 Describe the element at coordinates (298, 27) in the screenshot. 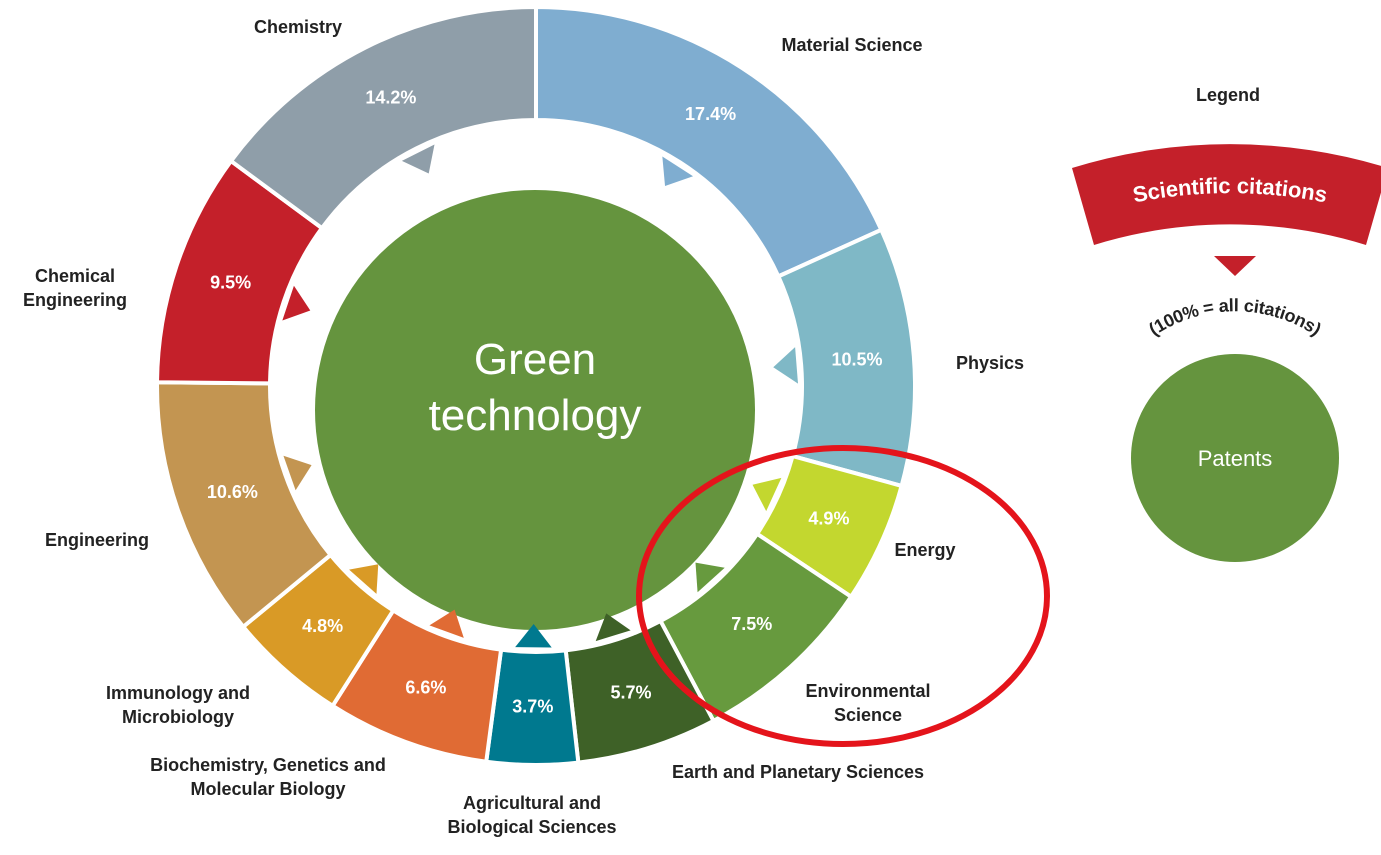

I see `category-label: Chemistry` at that location.